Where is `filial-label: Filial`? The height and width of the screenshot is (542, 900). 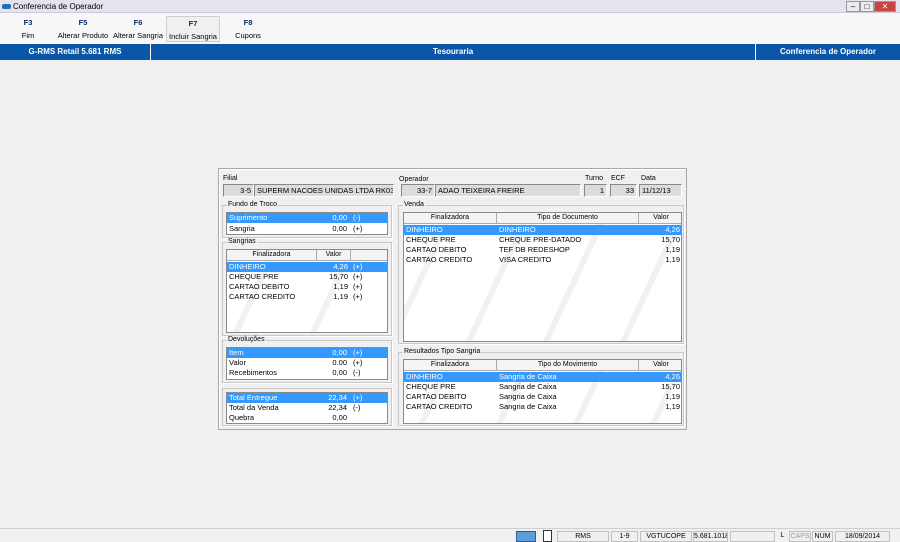
filial-label: Filial is located at coordinates (230, 178).